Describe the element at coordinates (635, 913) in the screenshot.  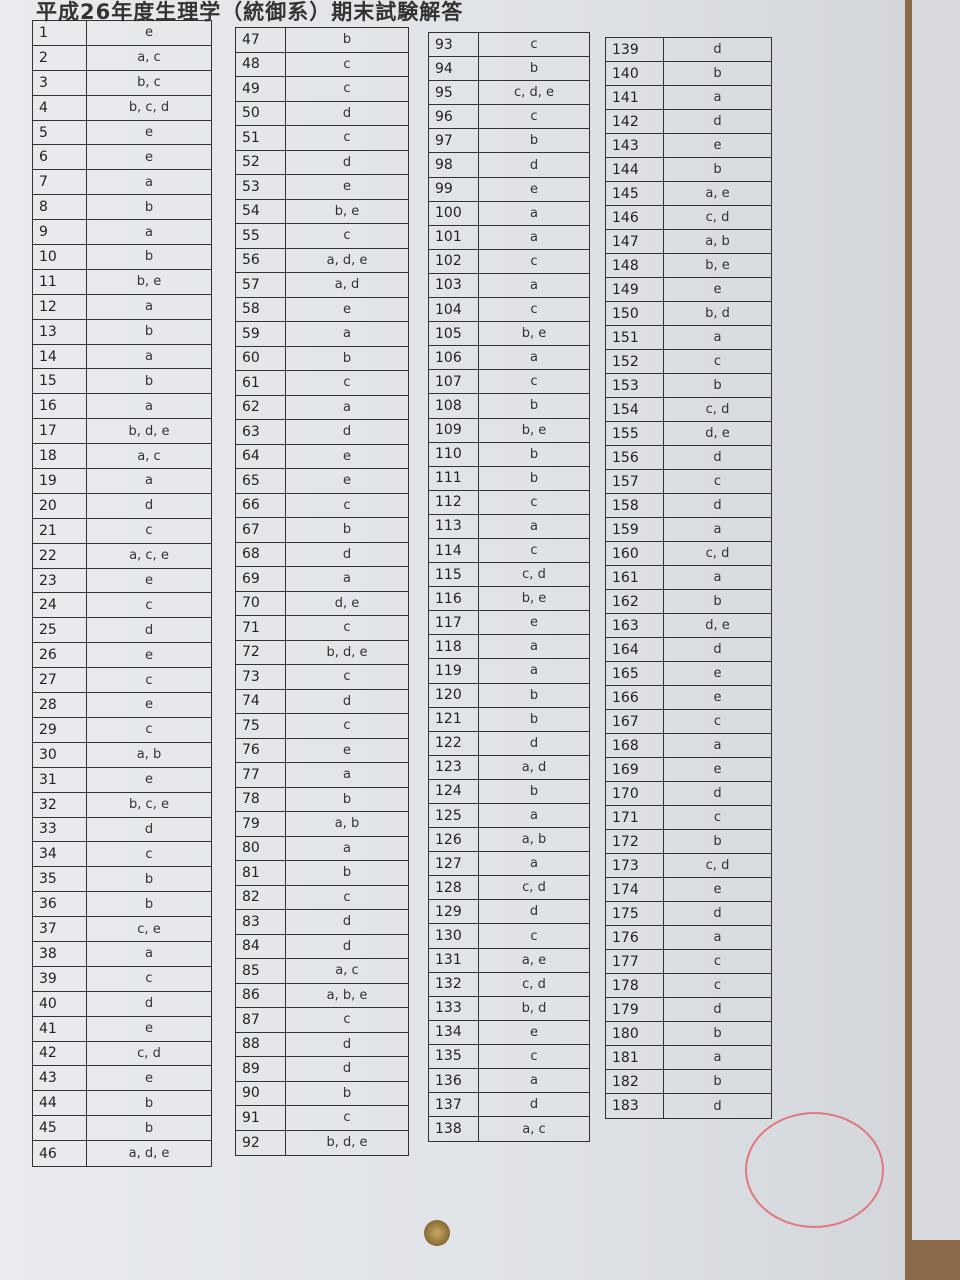
I see `question-number: 175` at that location.